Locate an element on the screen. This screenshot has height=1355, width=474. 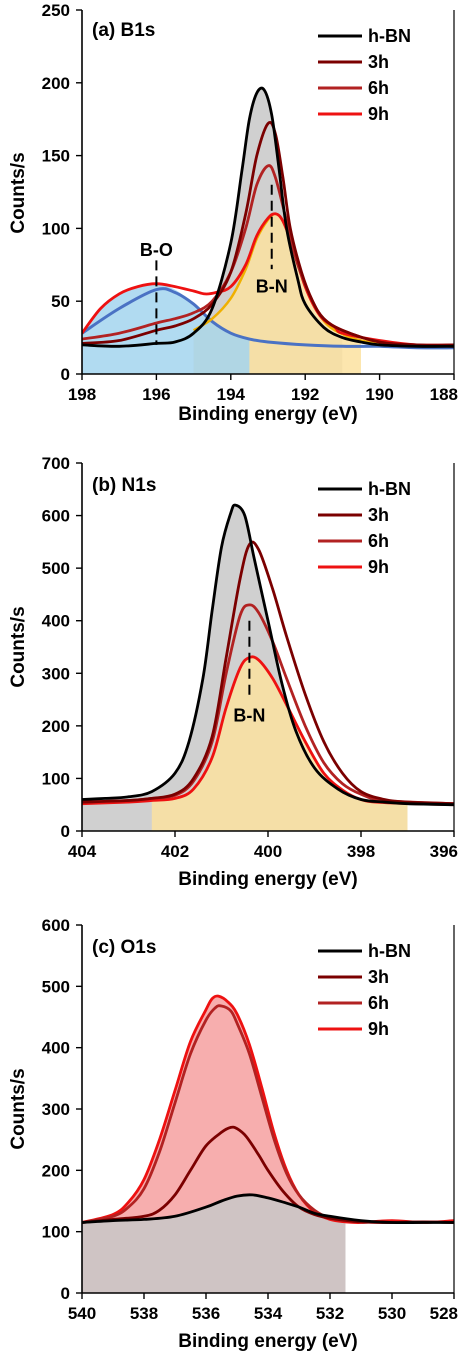
x-tick-label-a-192: 192 is located at coordinates (305, 394).